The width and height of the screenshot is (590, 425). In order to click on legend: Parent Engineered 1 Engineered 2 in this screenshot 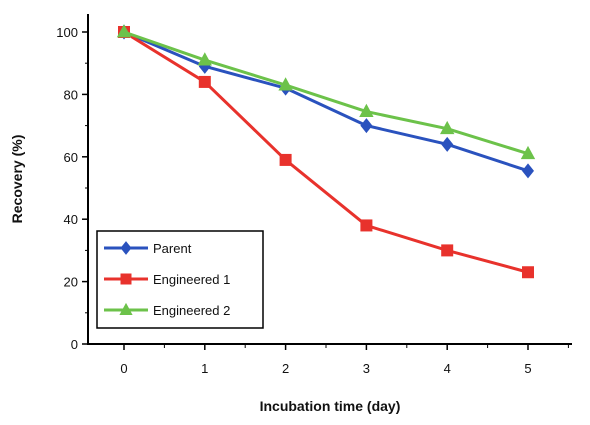, I will do `click(180, 279)`.